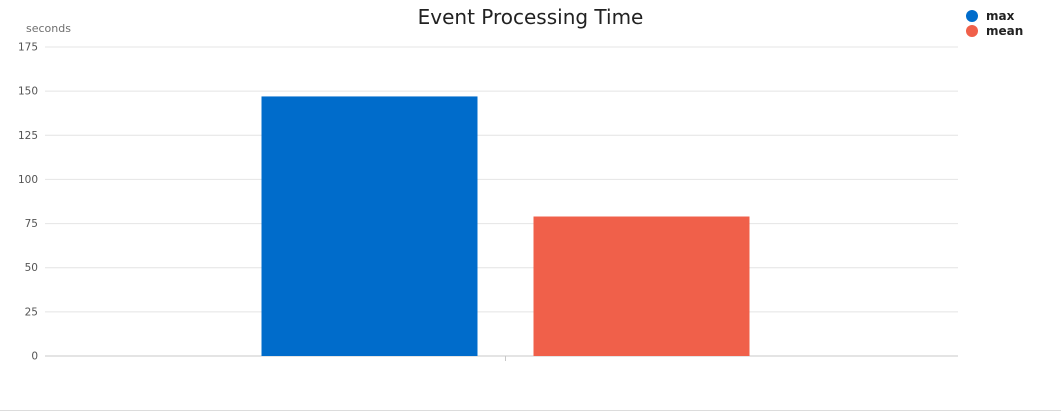  What do you see at coordinates (641, 286) in the screenshot?
I see `bar-mean` at bounding box center [641, 286].